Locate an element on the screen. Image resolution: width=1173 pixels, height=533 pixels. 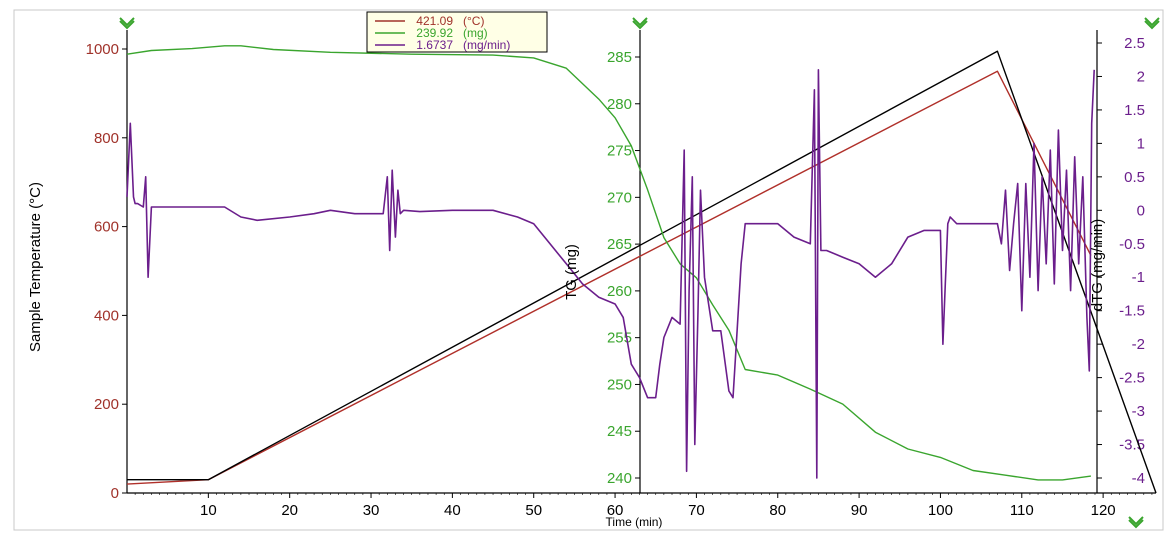
x-tick-label: 80 is located at coordinates (777, 510).